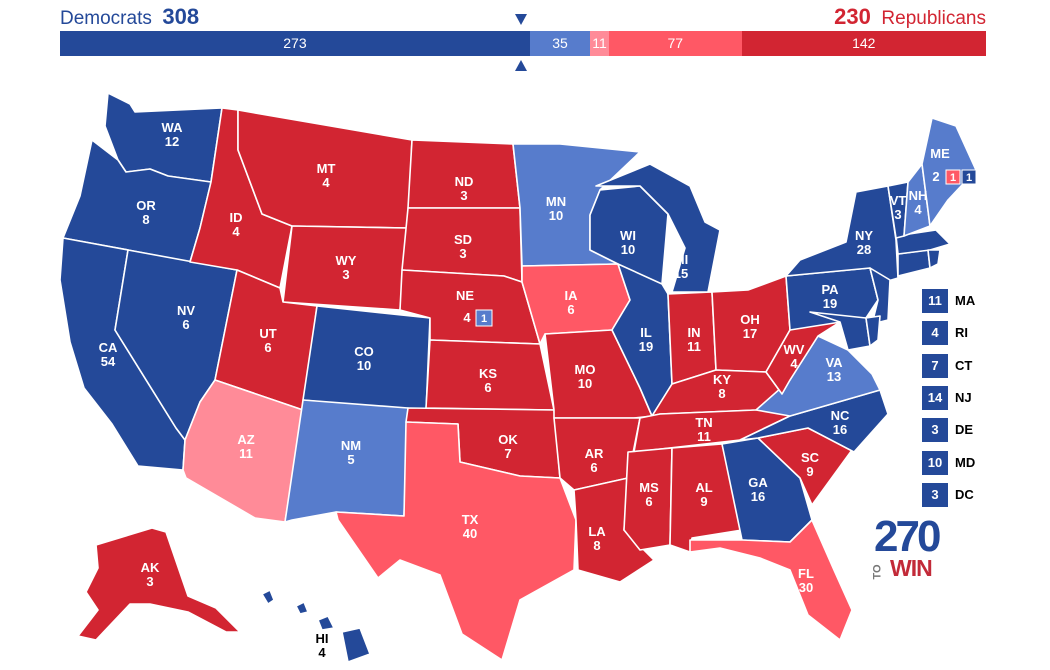  Describe the element at coordinates (918, 195) in the screenshot. I see `state-abbr-NH: NH` at that location.